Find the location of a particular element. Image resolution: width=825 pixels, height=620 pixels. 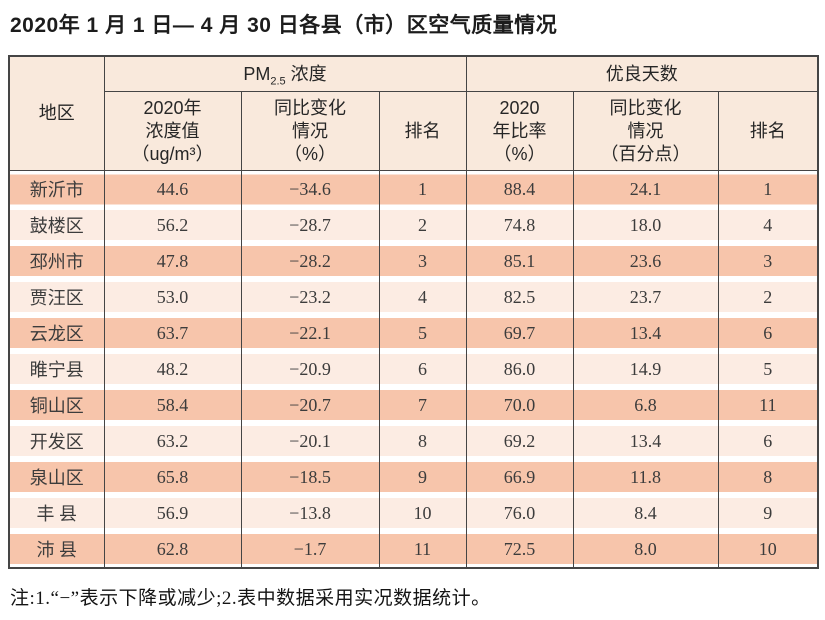

value-cell: 47.8 is located at coordinates (172, 261).